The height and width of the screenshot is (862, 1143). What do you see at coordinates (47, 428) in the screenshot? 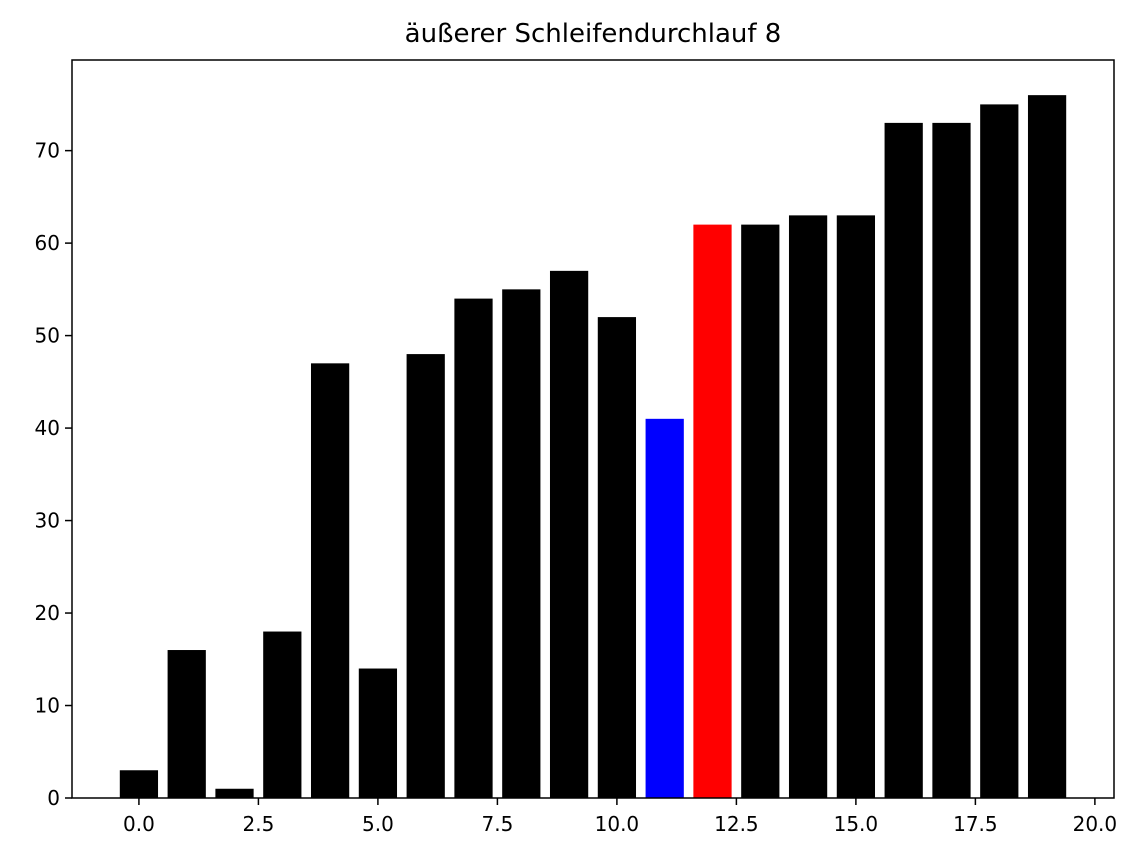
I see `y-tick-label: 40` at bounding box center [47, 428].